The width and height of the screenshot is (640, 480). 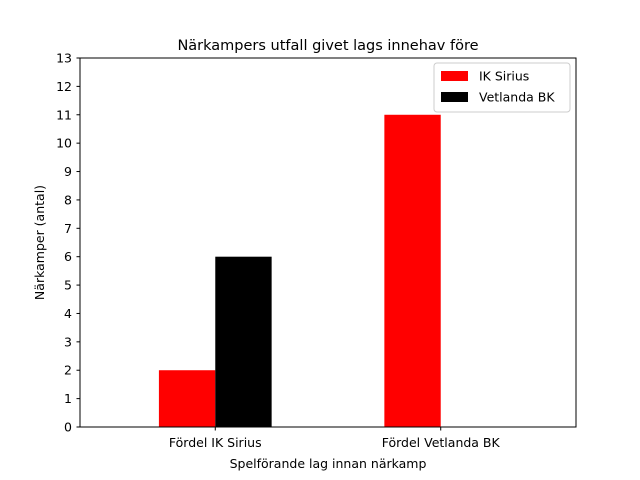 What do you see at coordinates (39, 242) in the screenshot?
I see `y-axis-label: Närkamper (antal)` at bounding box center [39, 242].